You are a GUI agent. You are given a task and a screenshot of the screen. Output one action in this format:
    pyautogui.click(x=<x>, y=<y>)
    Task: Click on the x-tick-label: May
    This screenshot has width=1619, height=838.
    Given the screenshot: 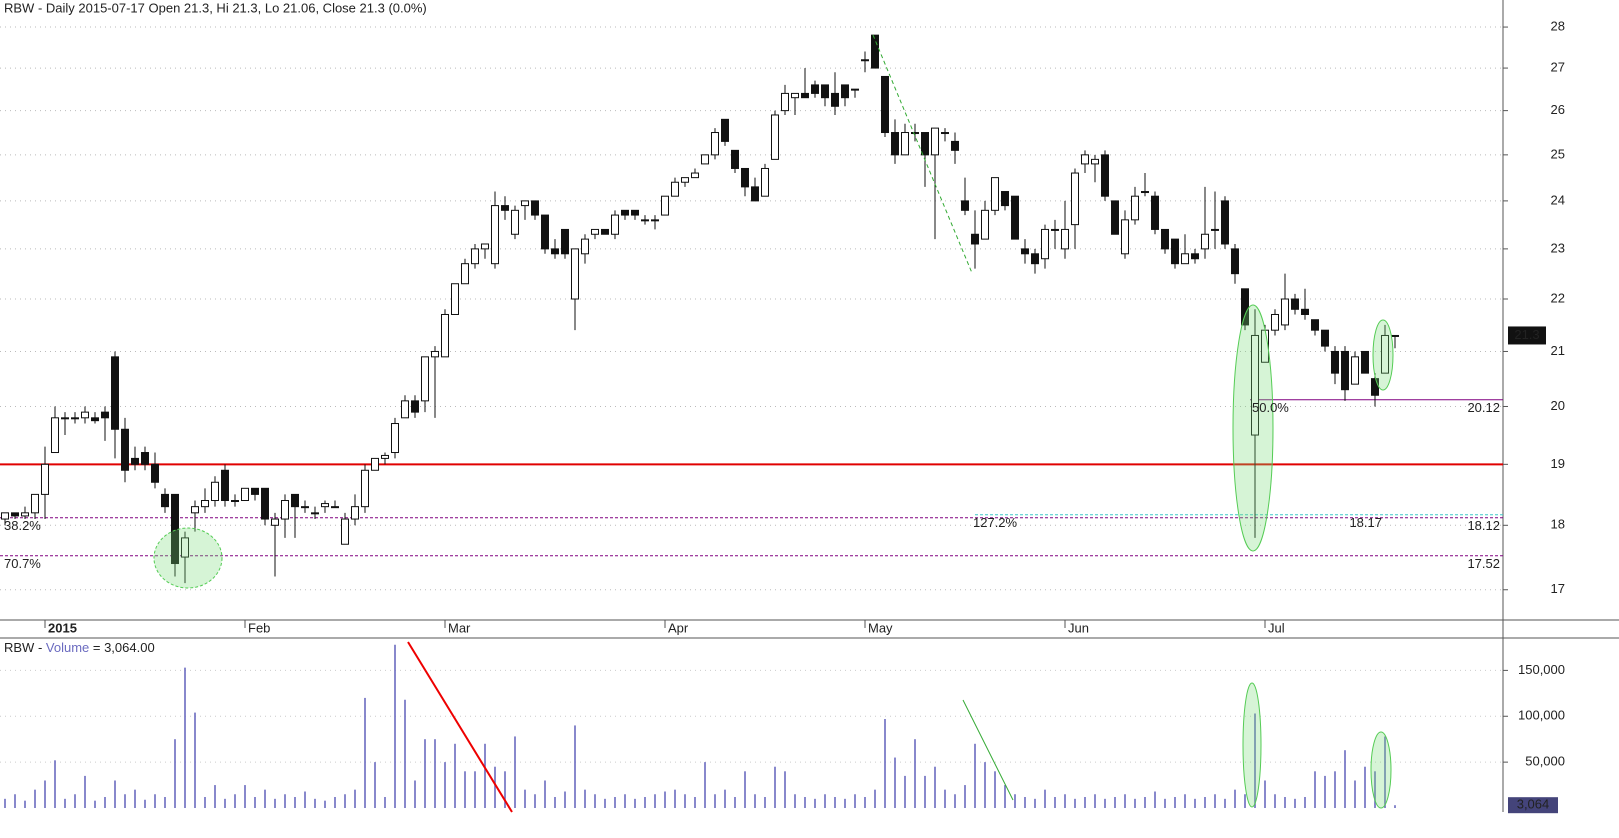 What is the action you would take?
    pyautogui.click(x=880, y=627)
    